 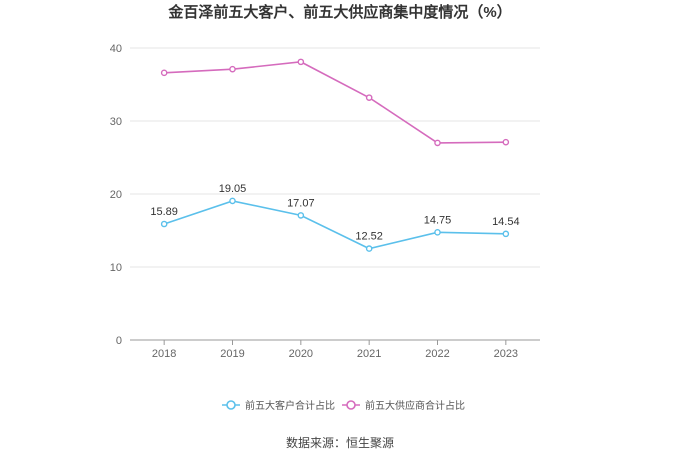 What do you see at coordinates (369, 237) in the screenshot?
I see `data-label: 12.52` at bounding box center [369, 237].